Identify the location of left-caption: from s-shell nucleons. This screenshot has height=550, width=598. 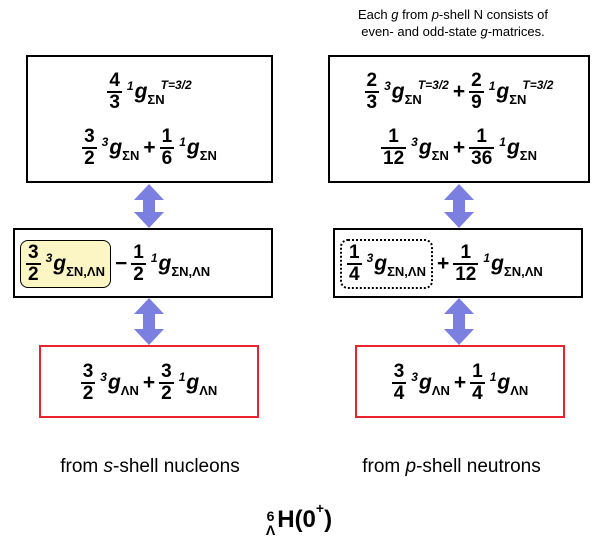
(150, 466).